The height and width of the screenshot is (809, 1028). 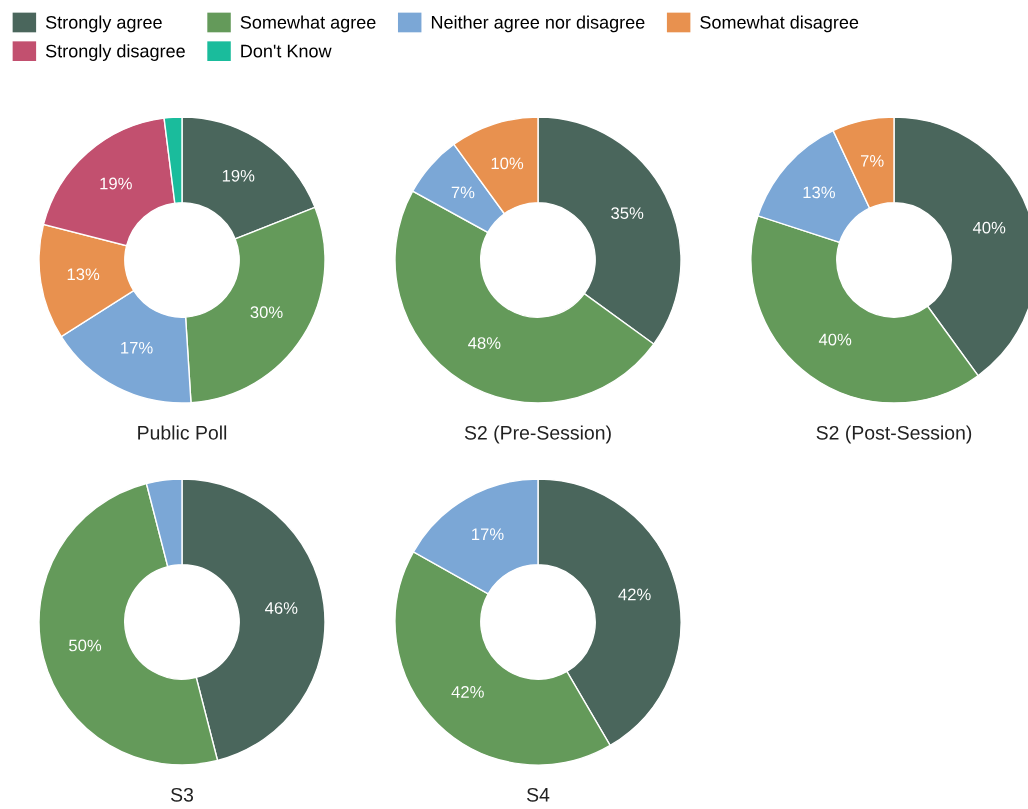 I want to click on data-label: 10%, so click(x=507, y=163).